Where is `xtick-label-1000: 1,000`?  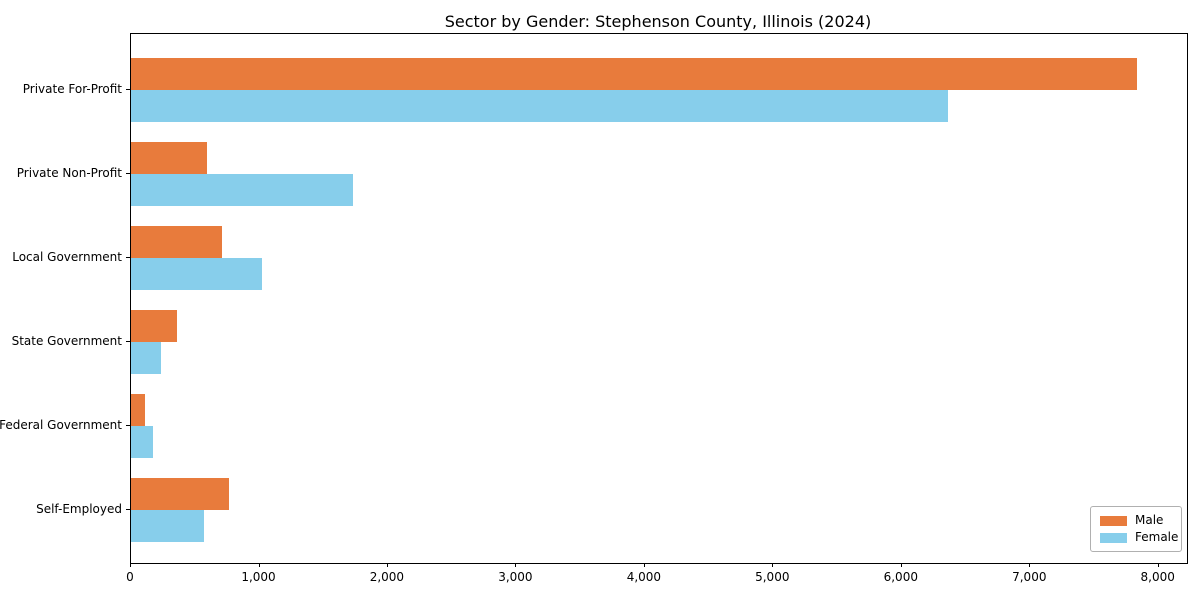 xtick-label-1000: 1,000 is located at coordinates (258, 577).